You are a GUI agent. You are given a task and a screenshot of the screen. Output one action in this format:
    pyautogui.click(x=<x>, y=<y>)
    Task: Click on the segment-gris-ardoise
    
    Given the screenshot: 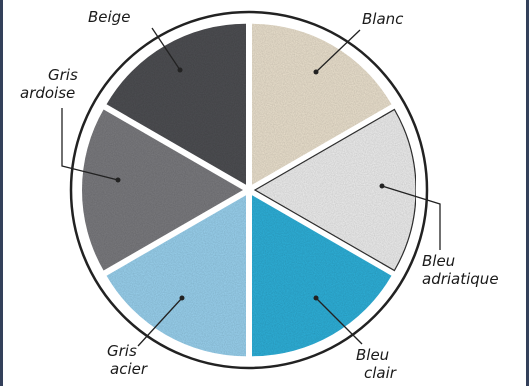 What is the action you would take?
    pyautogui.click(x=176, y=104)
    